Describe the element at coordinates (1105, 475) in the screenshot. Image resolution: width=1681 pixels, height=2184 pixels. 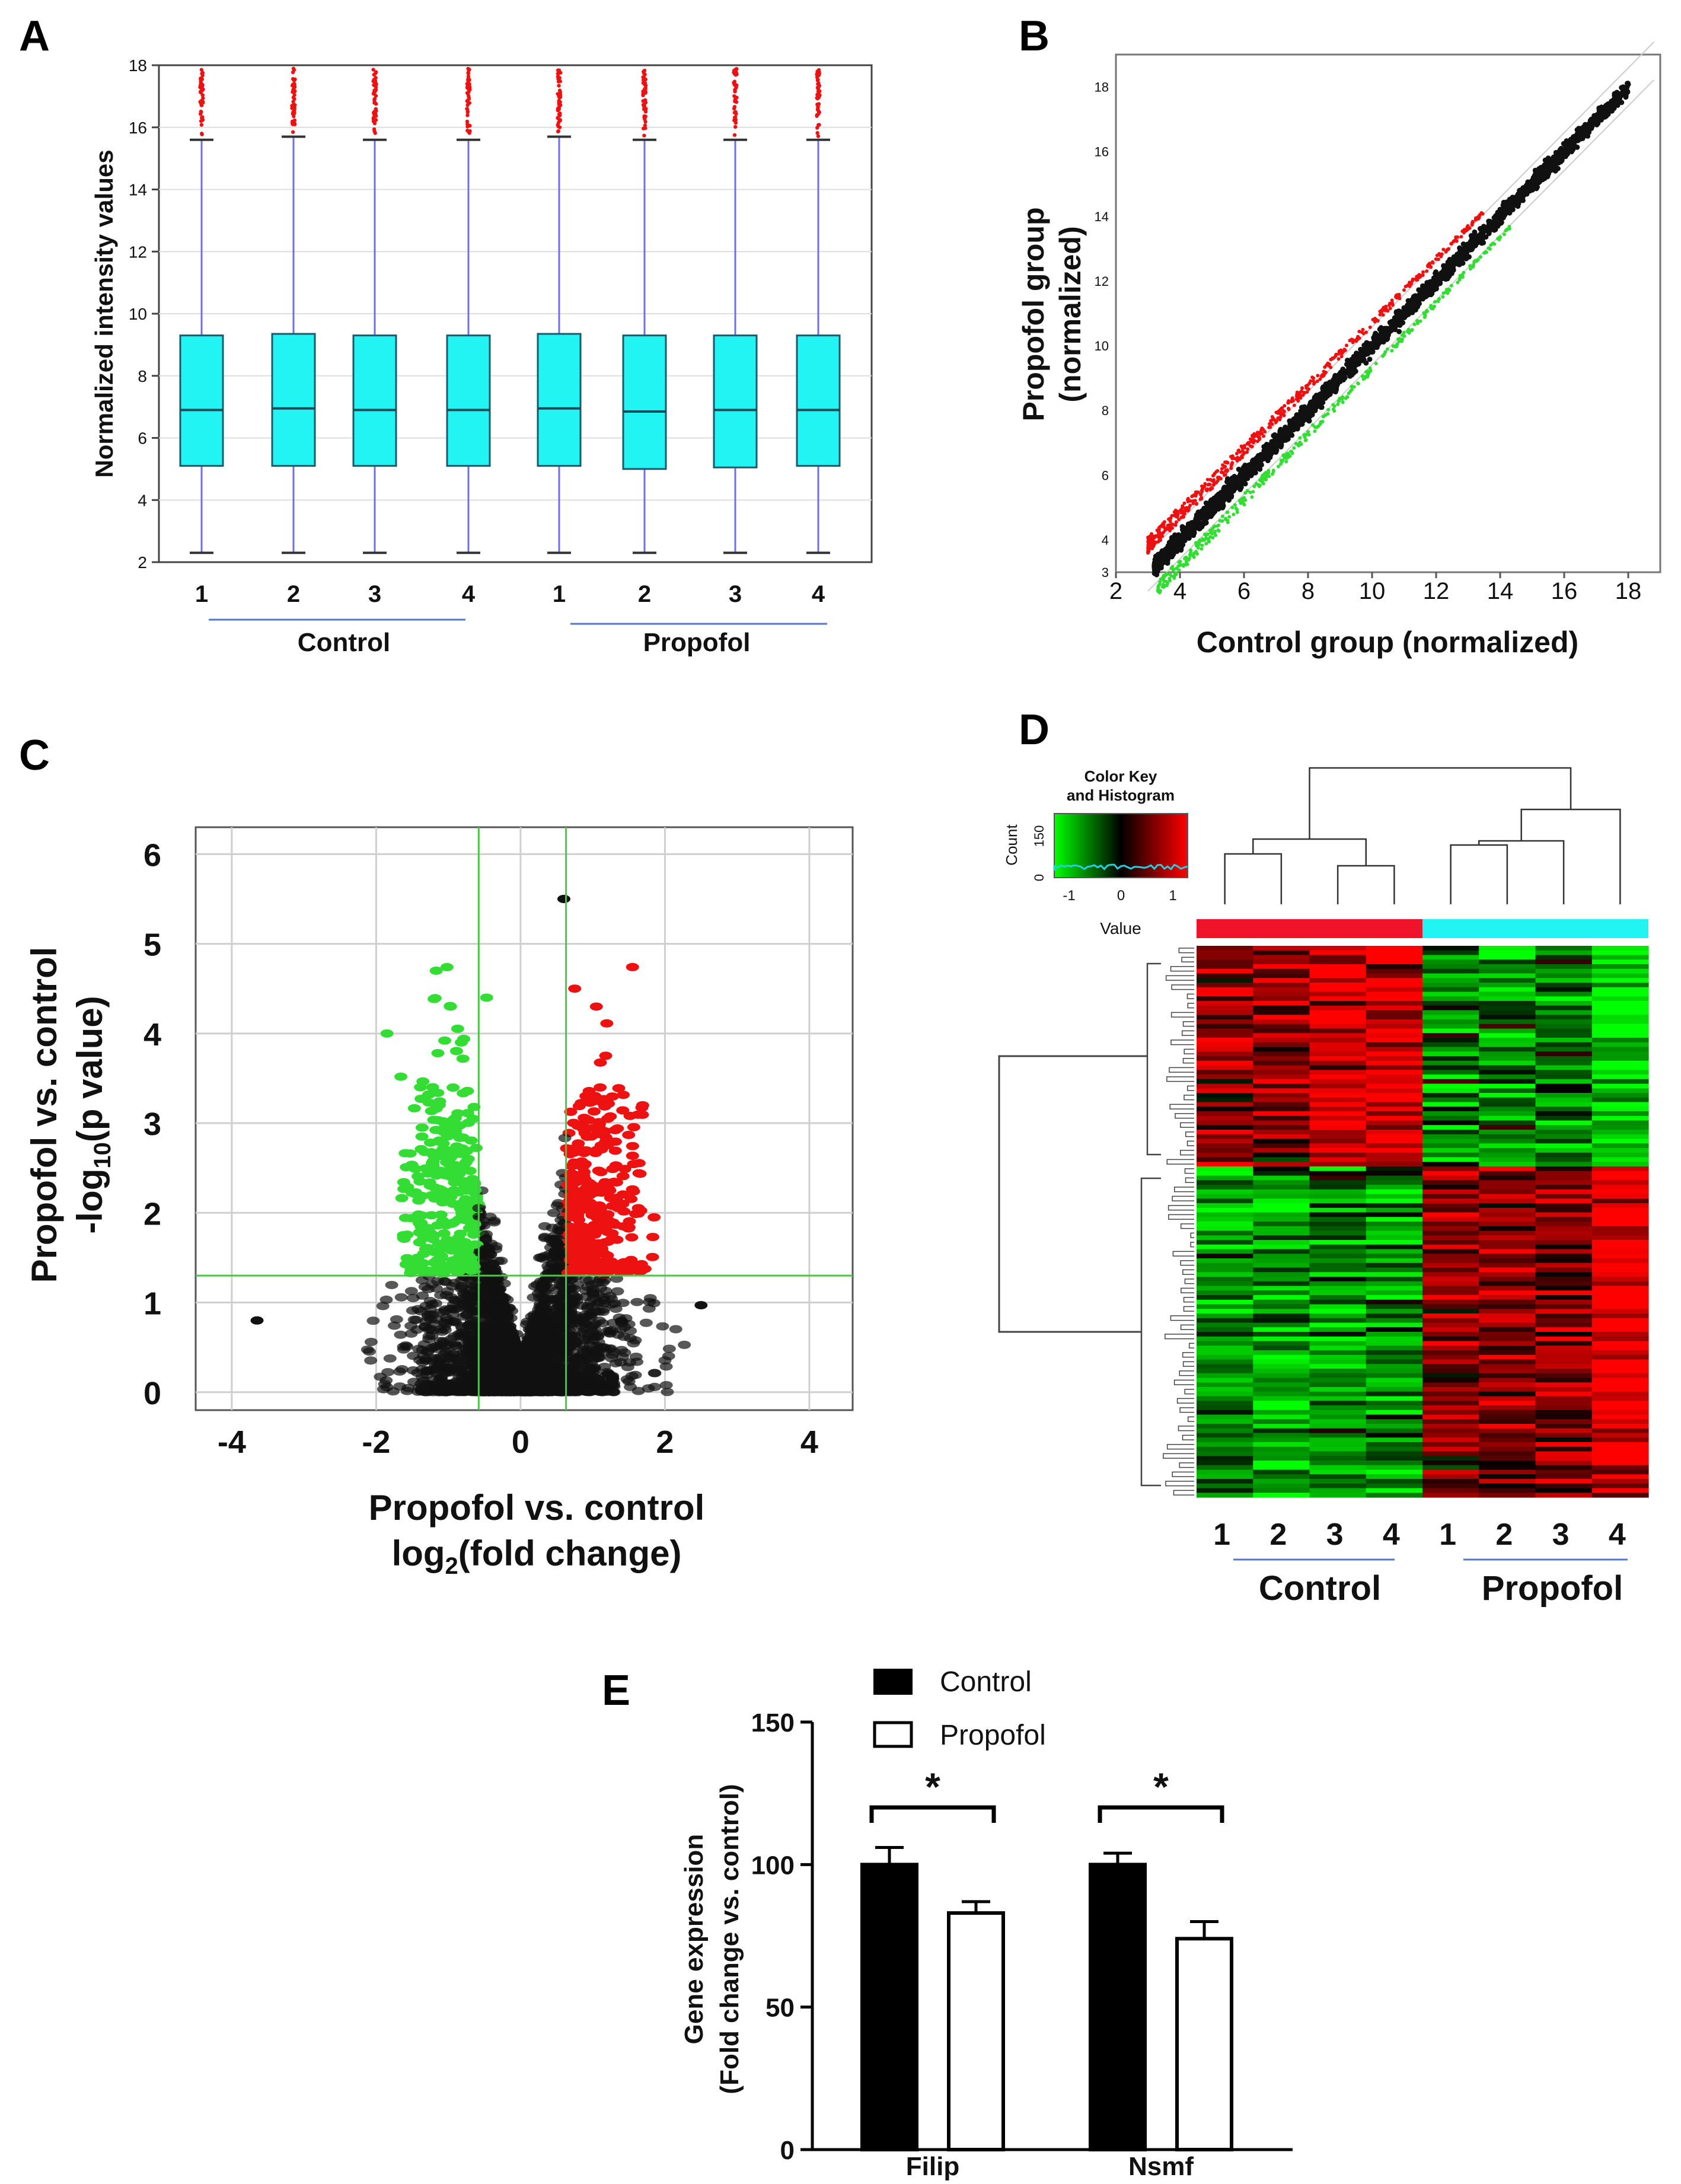
I see `panel-b-y-tick-label: 6` at that location.